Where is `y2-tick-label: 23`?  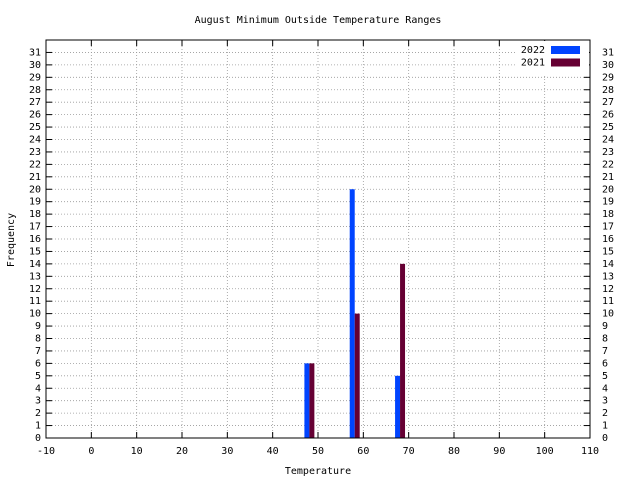
y2-tick-label: 23 is located at coordinates (608, 152).